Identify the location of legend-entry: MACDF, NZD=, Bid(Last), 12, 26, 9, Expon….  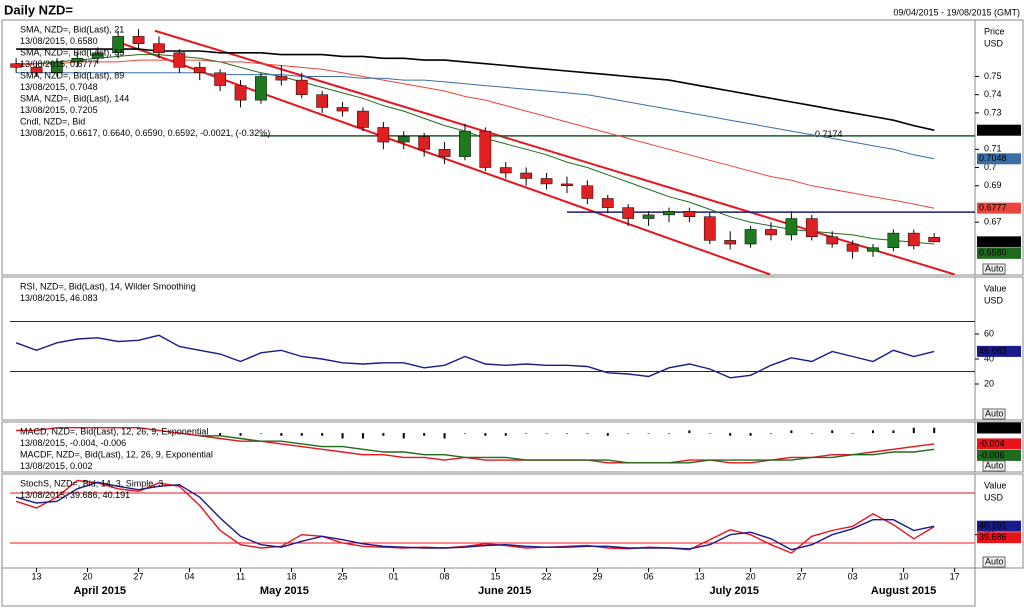
(116, 454).